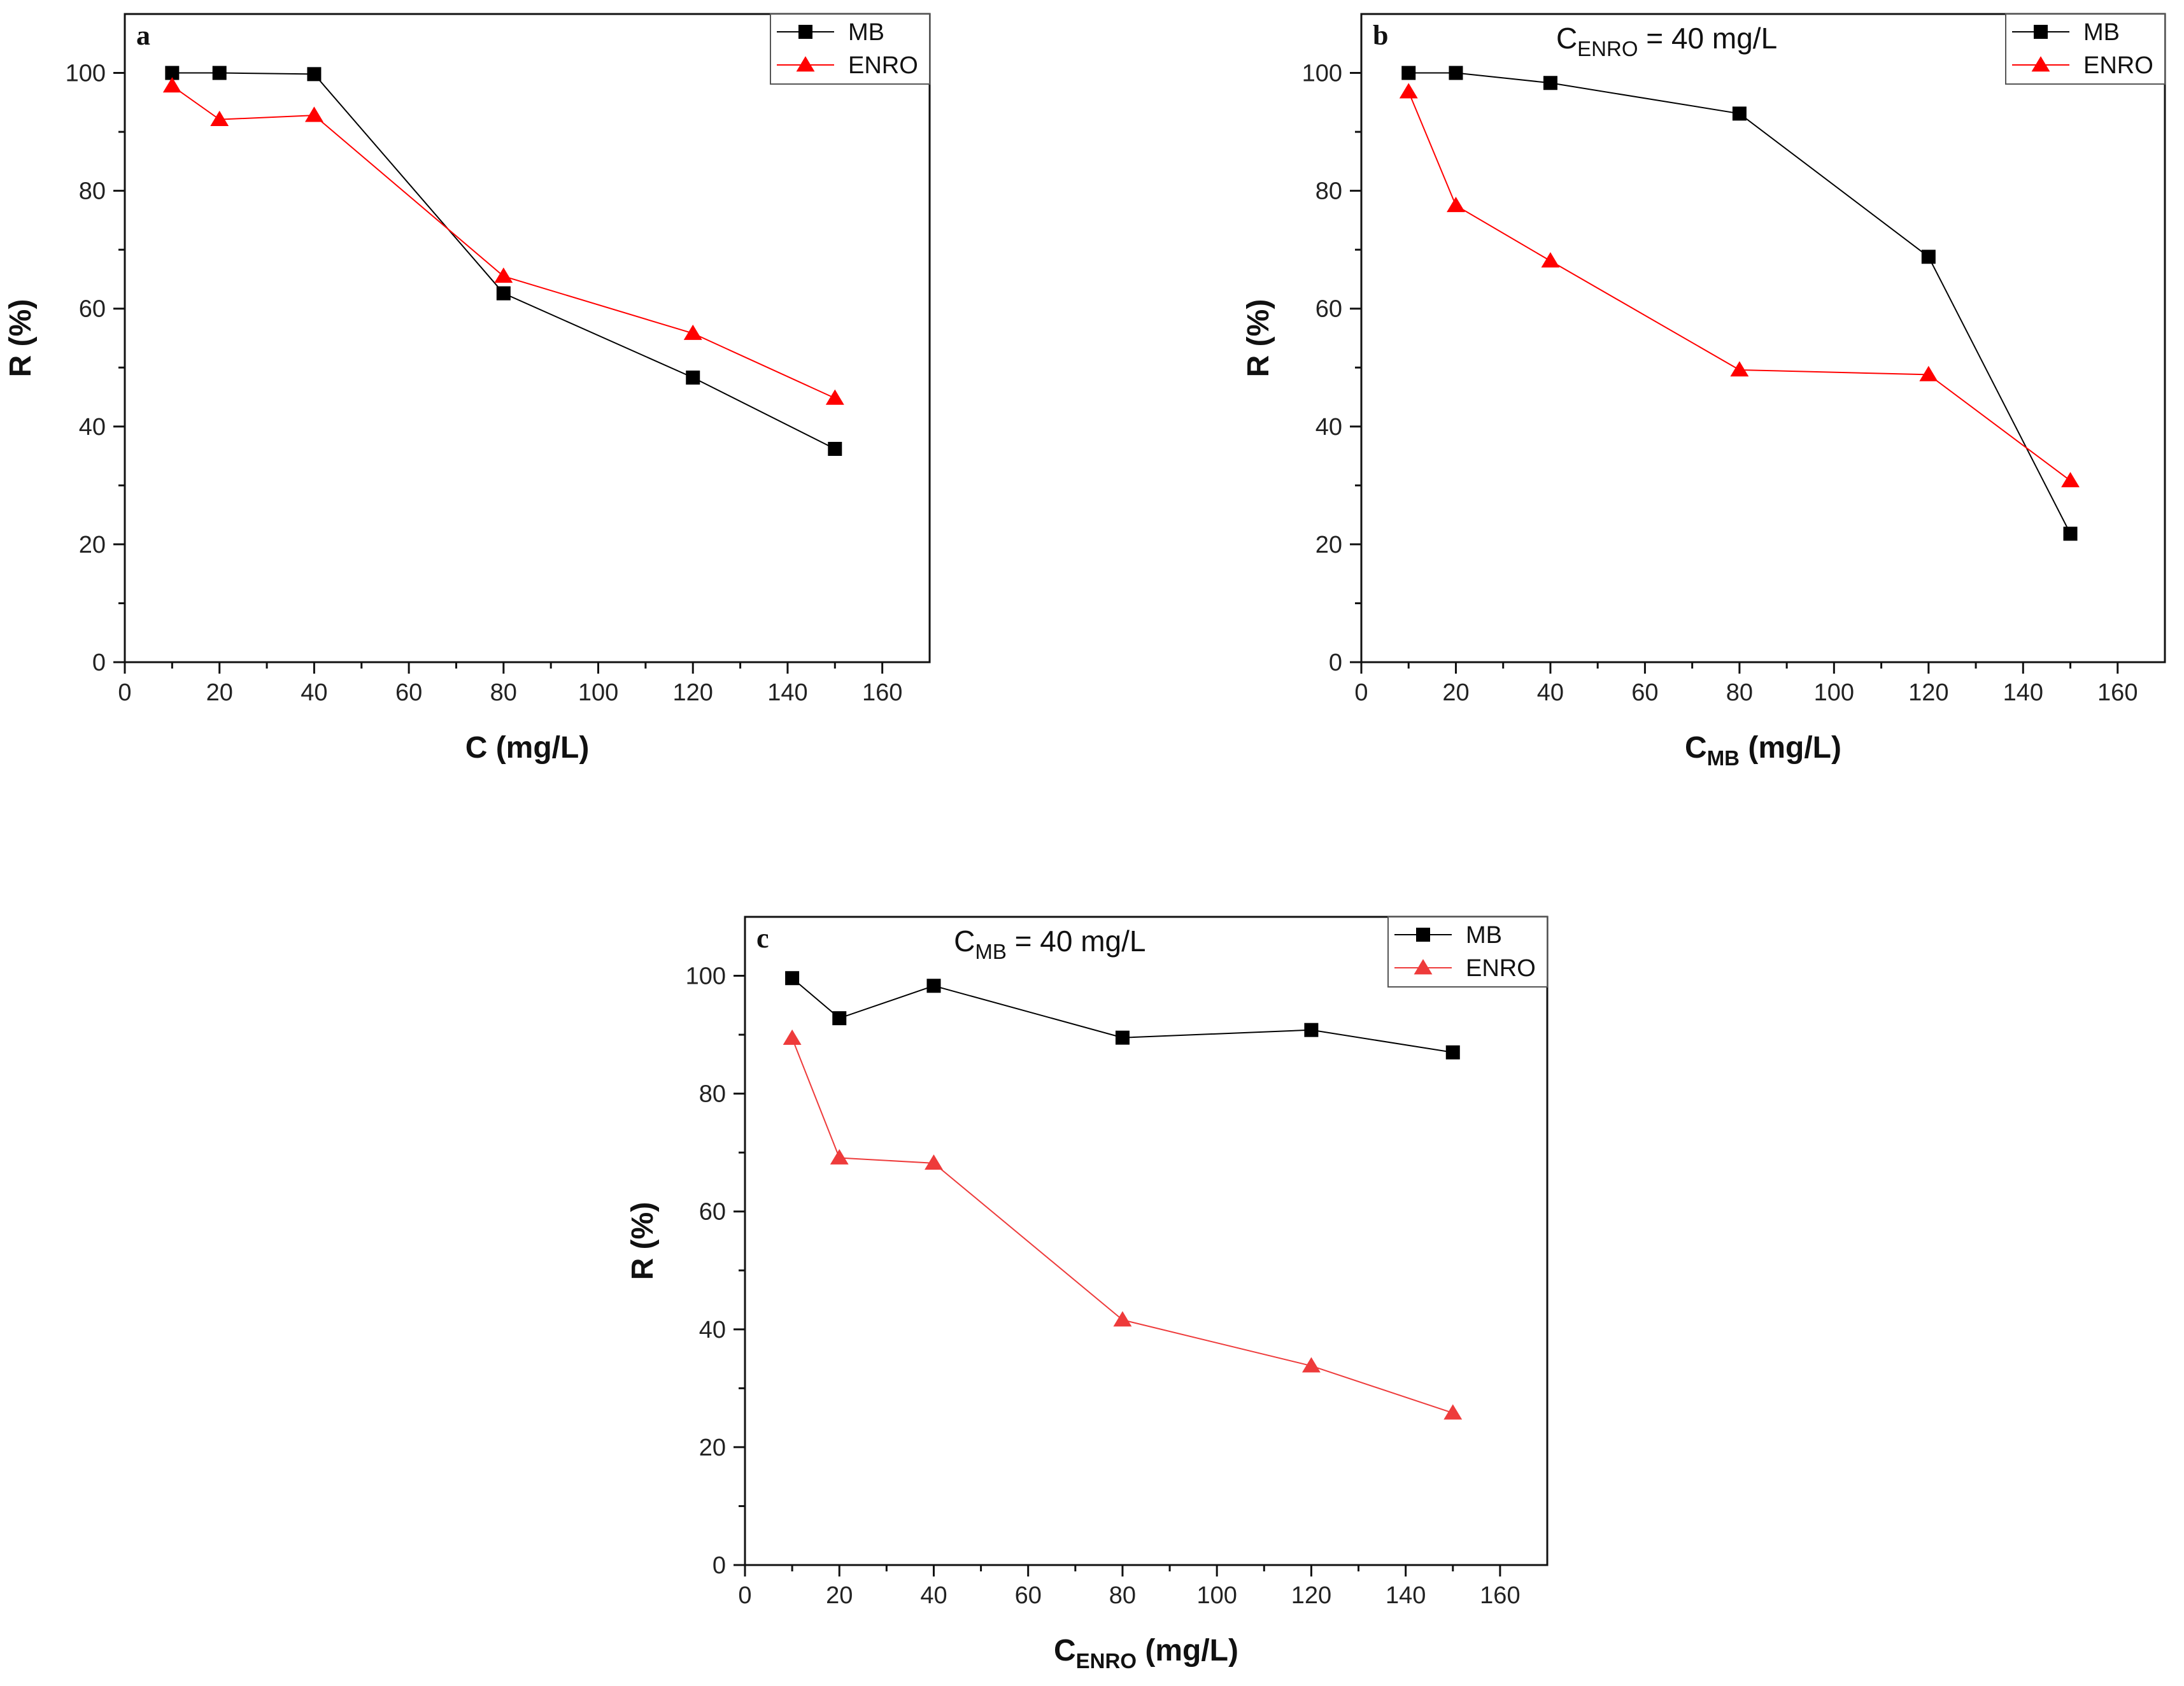  What do you see at coordinates (762, 938) in the screenshot?
I see `panel-letter: c` at bounding box center [762, 938].